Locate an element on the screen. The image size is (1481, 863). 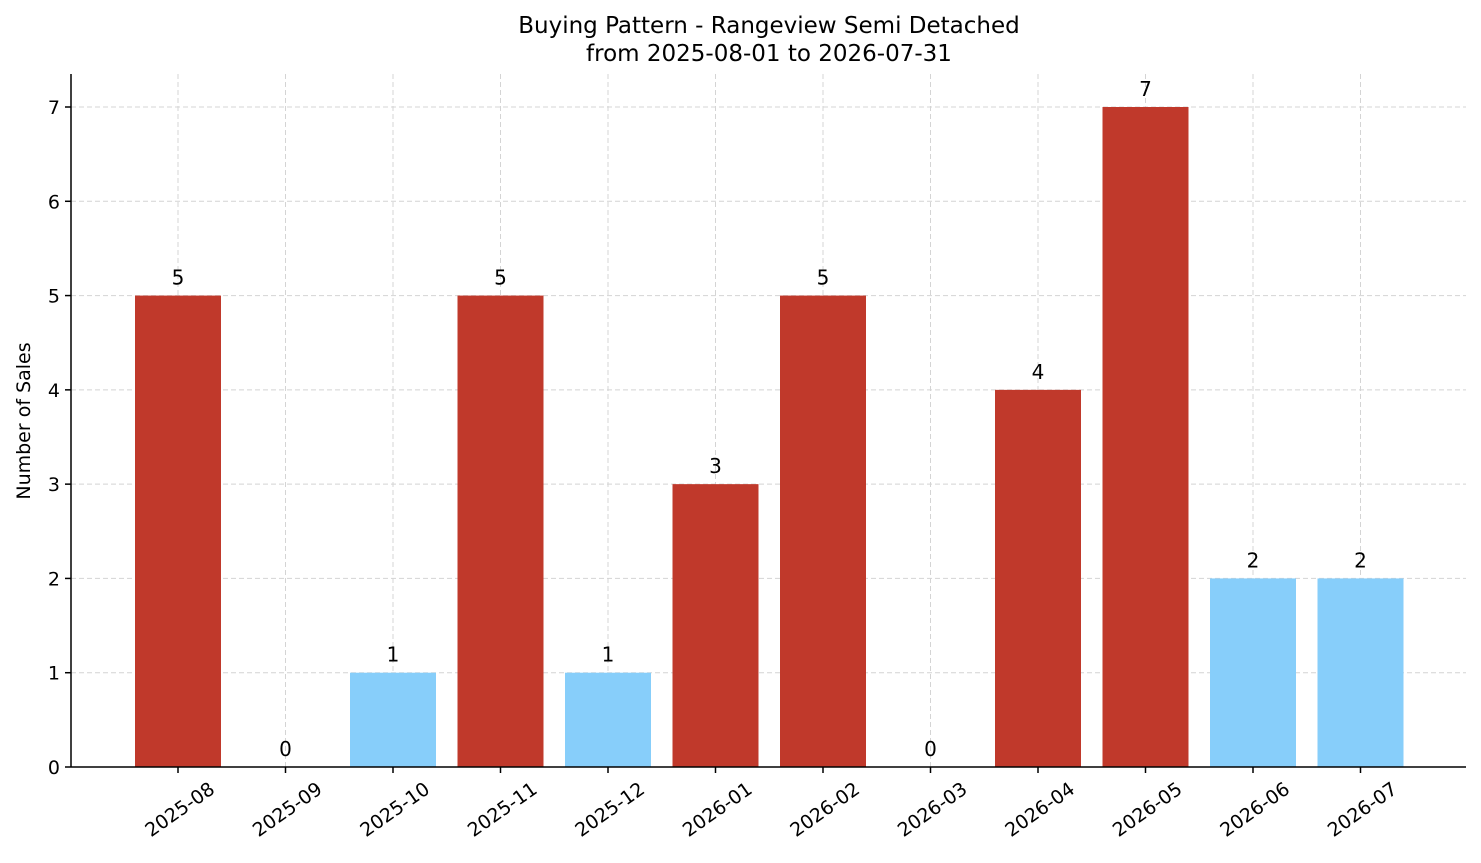
x-tick-label: 2025-08 is located at coordinates (180, 810).